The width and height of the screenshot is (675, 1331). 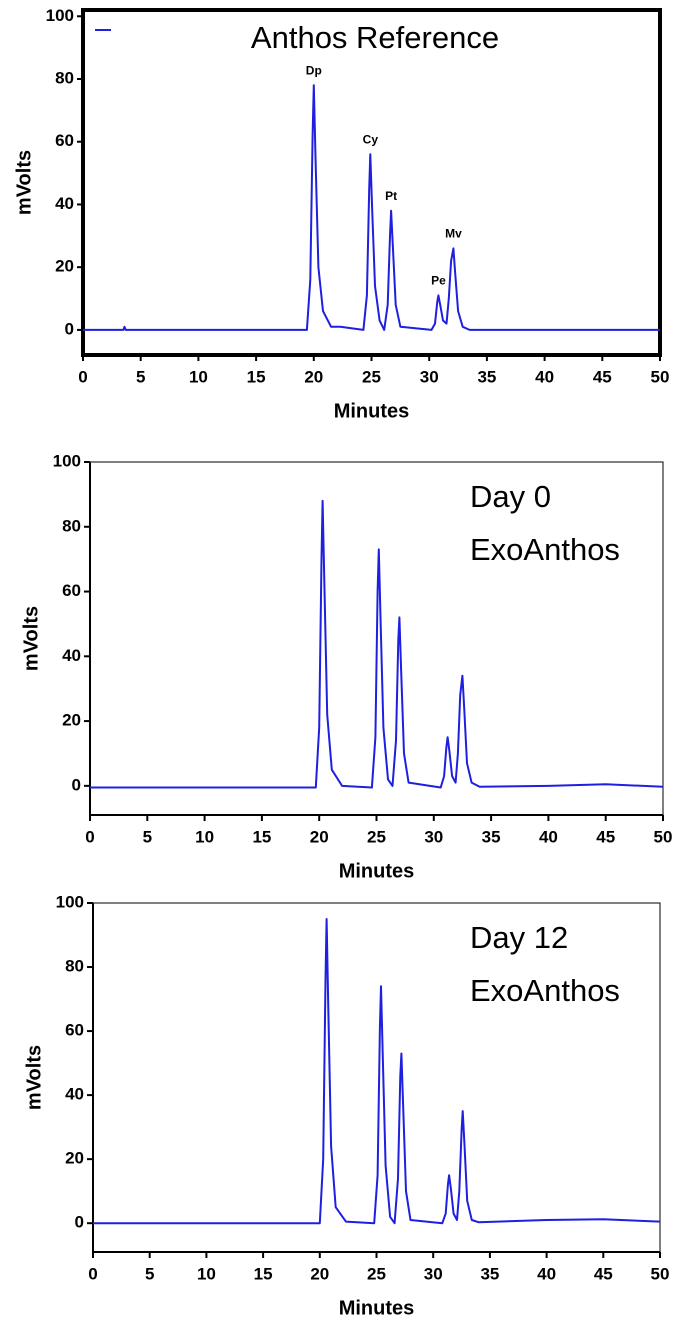 What do you see at coordinates (453, 234) in the screenshot?
I see `peak-label: Mv` at bounding box center [453, 234].